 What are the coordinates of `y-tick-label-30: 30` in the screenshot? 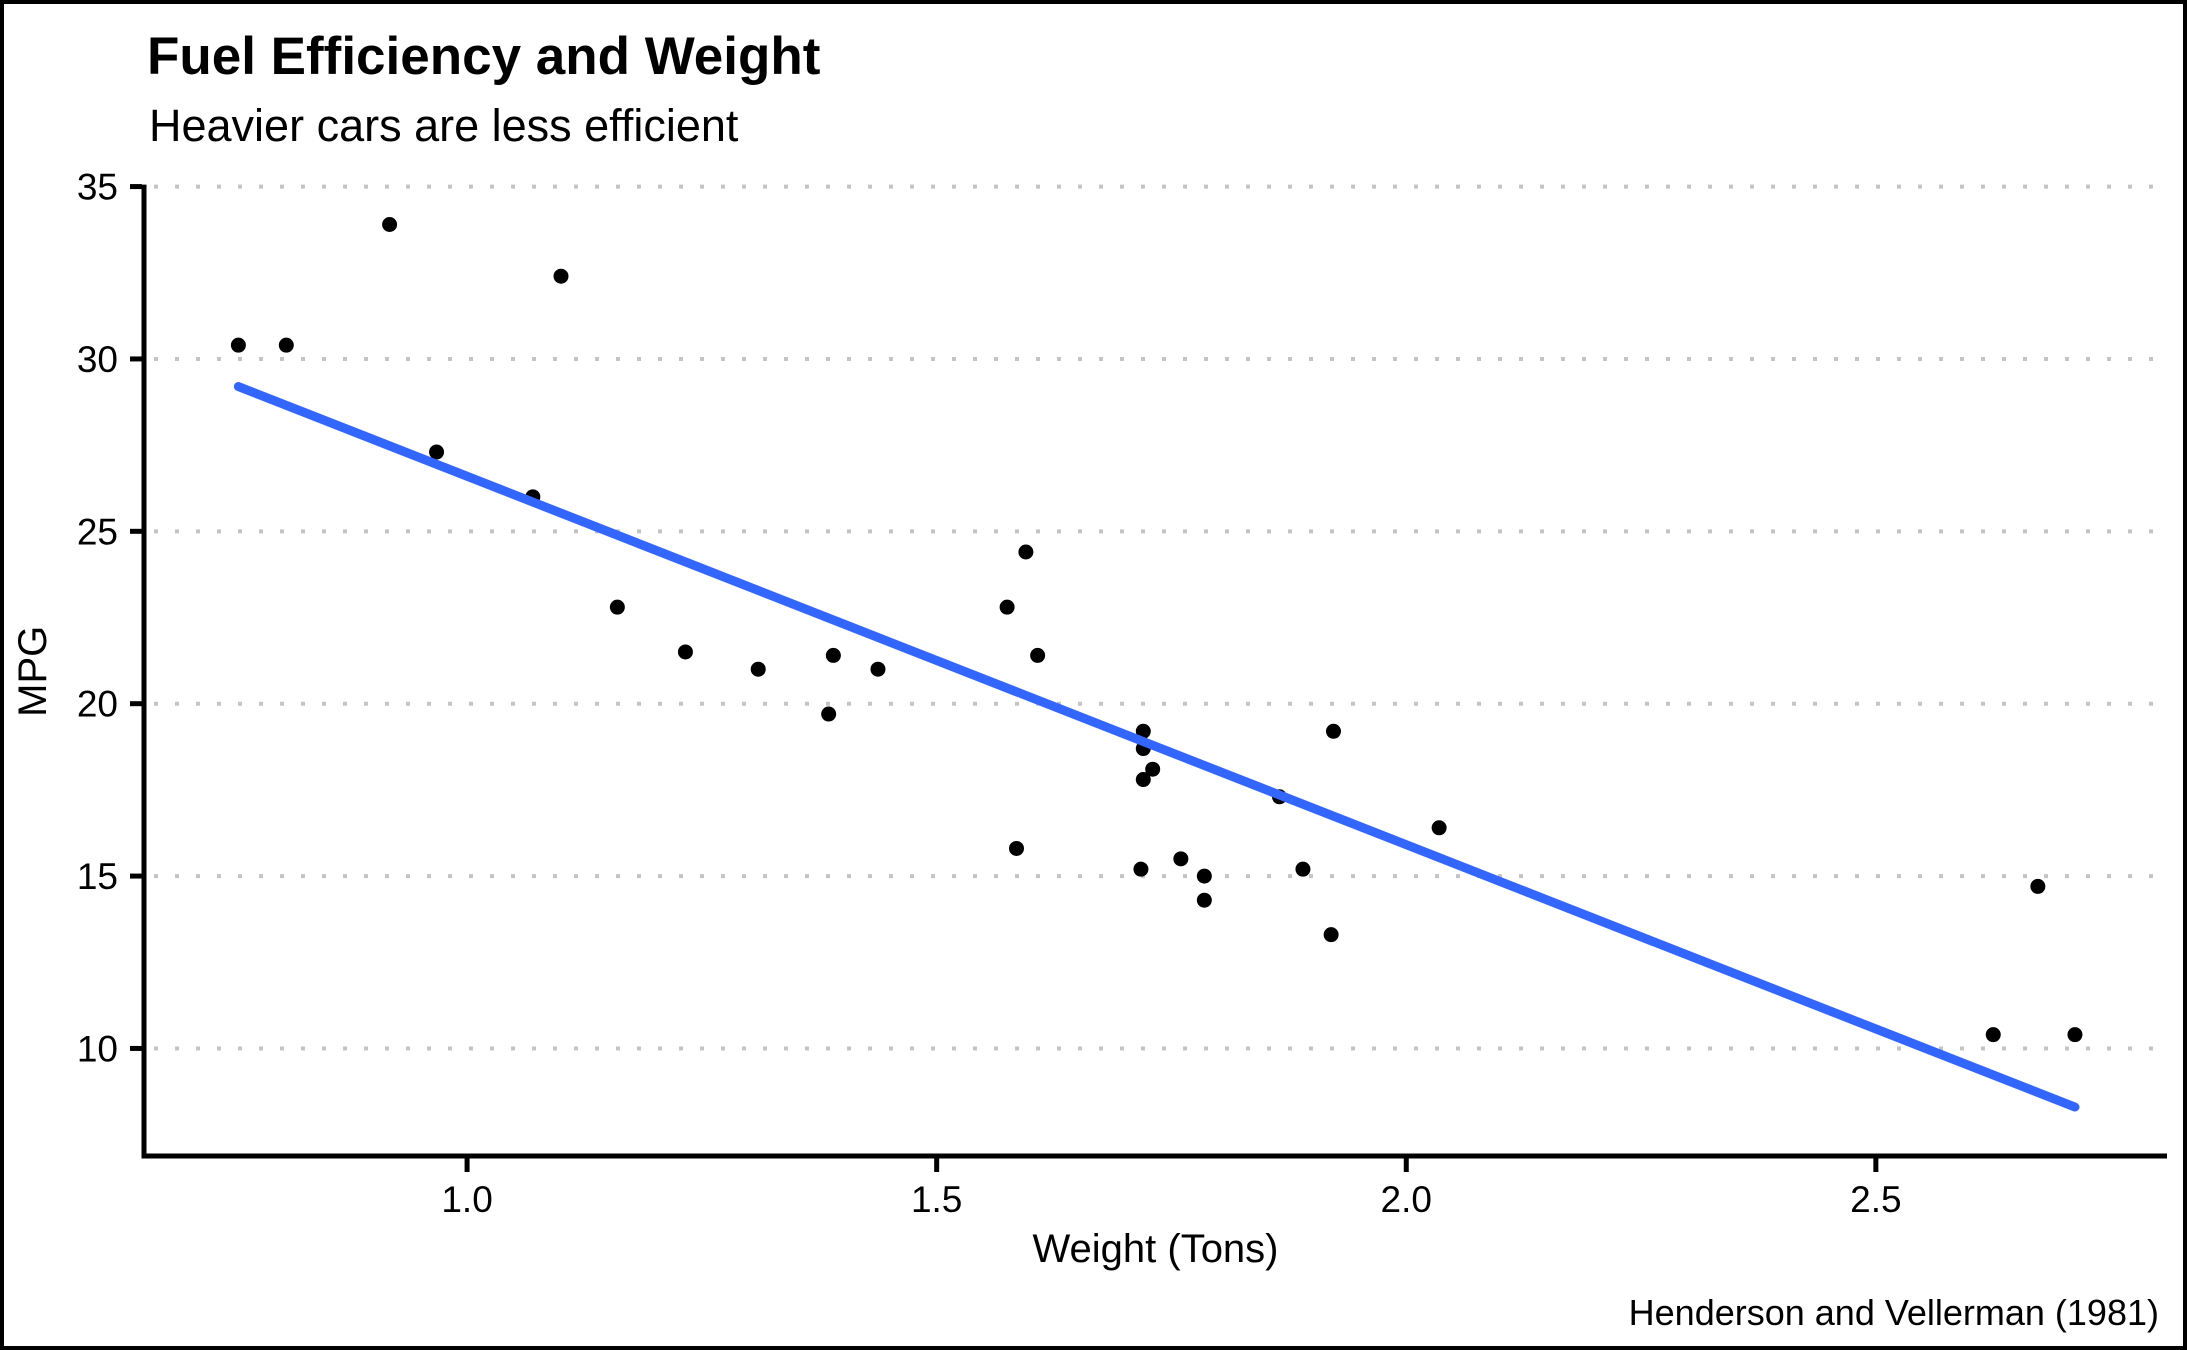 It's located at (97, 359).